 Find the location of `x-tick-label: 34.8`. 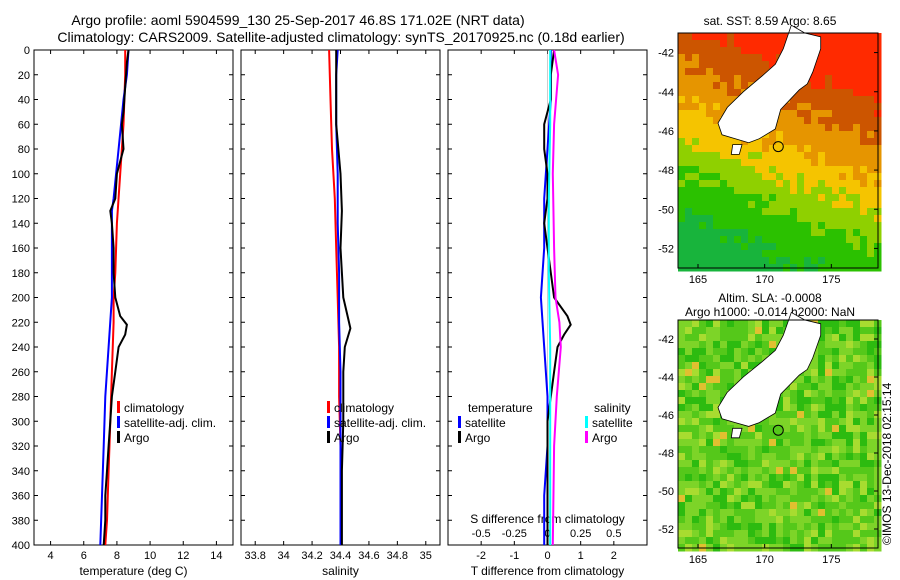

x-tick-label: 34.8 is located at coordinates (397, 556).